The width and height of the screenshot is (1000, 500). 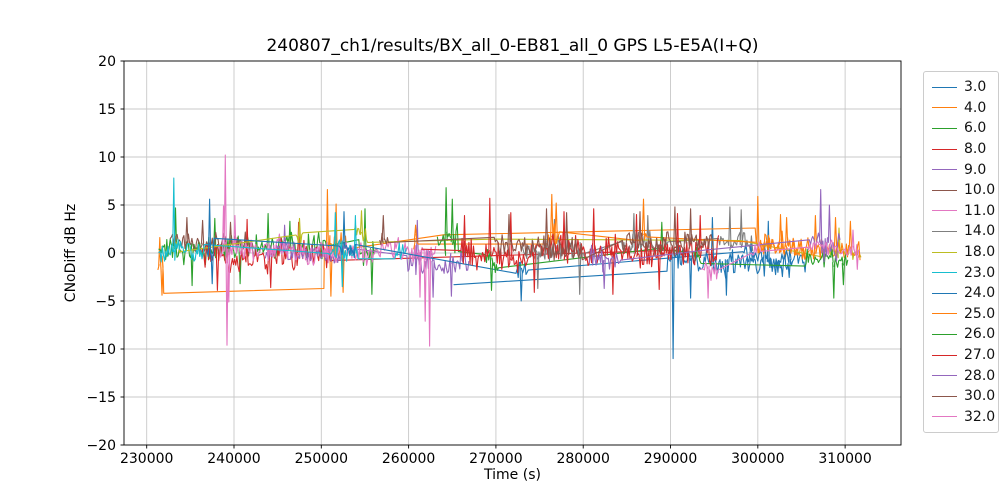 What do you see at coordinates (321, 459) in the screenshot?
I see `x-tick-label: 250000` at bounding box center [321, 459].